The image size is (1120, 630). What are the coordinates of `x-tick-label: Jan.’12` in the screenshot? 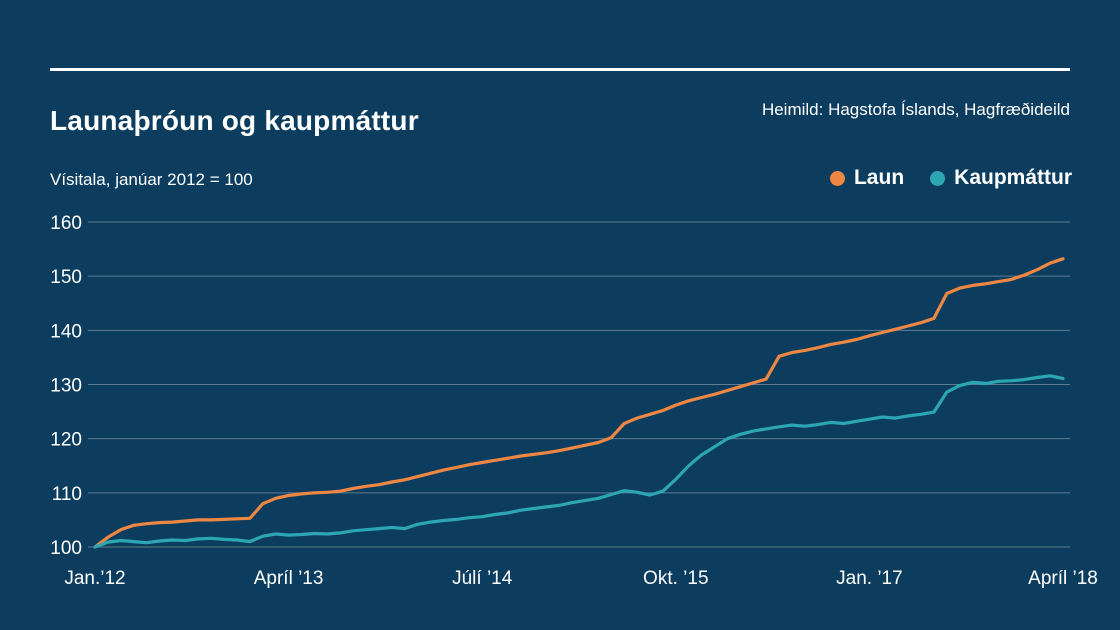 It's located at (94, 578).